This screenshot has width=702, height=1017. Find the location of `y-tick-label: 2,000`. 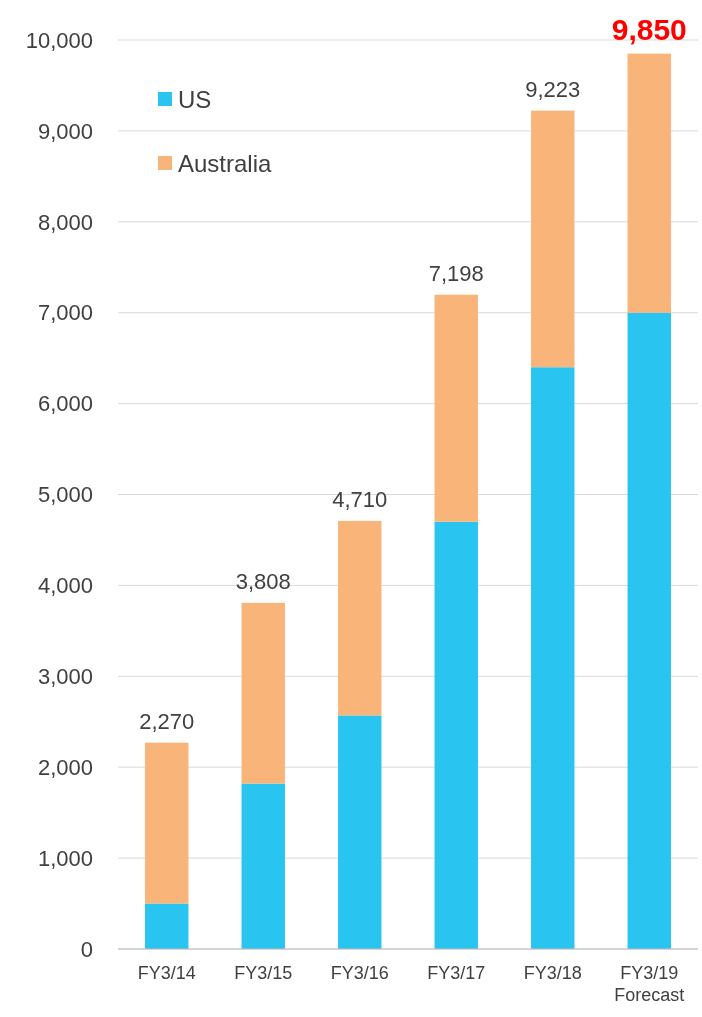

y-tick-label: 2,000 is located at coordinates (65, 767).